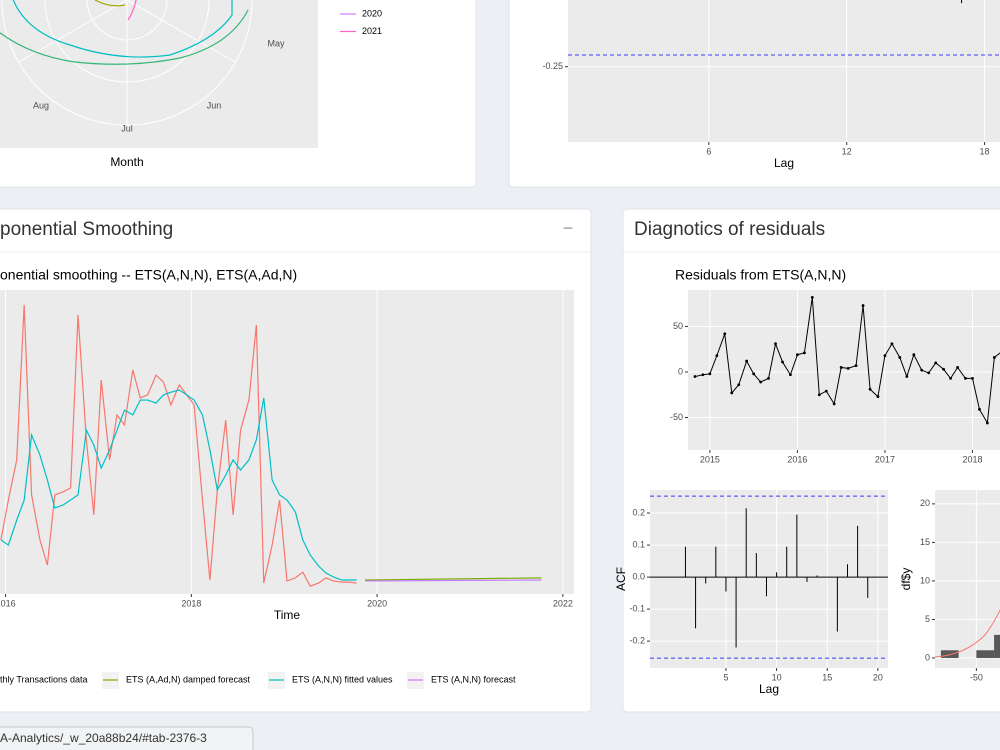 This screenshot has height=750, width=1000. Describe the element at coordinates (44, 679) in the screenshot. I see `legend-label: thly Transactions data` at that location.